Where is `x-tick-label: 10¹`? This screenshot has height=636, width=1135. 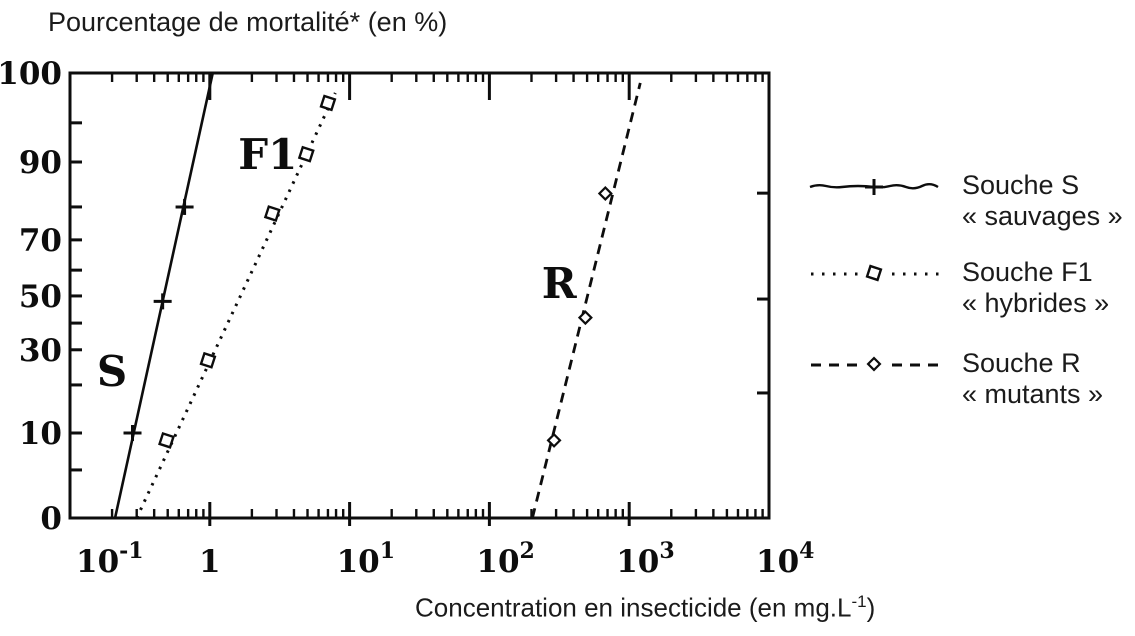
x-tick-label: 10¹ is located at coordinates (366, 559).